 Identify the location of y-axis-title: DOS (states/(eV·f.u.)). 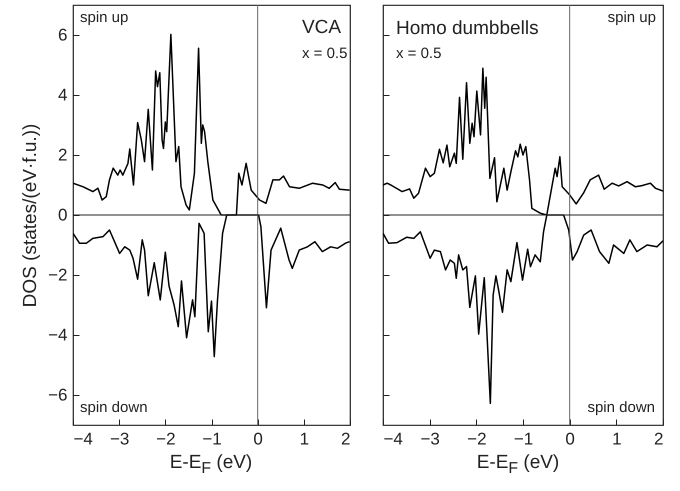
(31, 216).